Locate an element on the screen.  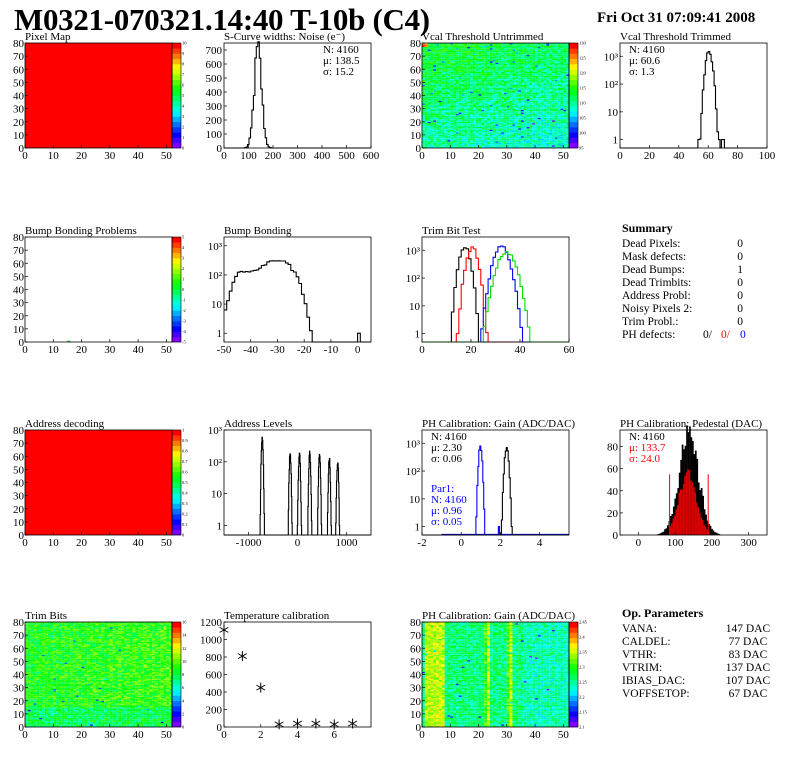
palette-label: 0.2 is located at coordinates (185, 514).